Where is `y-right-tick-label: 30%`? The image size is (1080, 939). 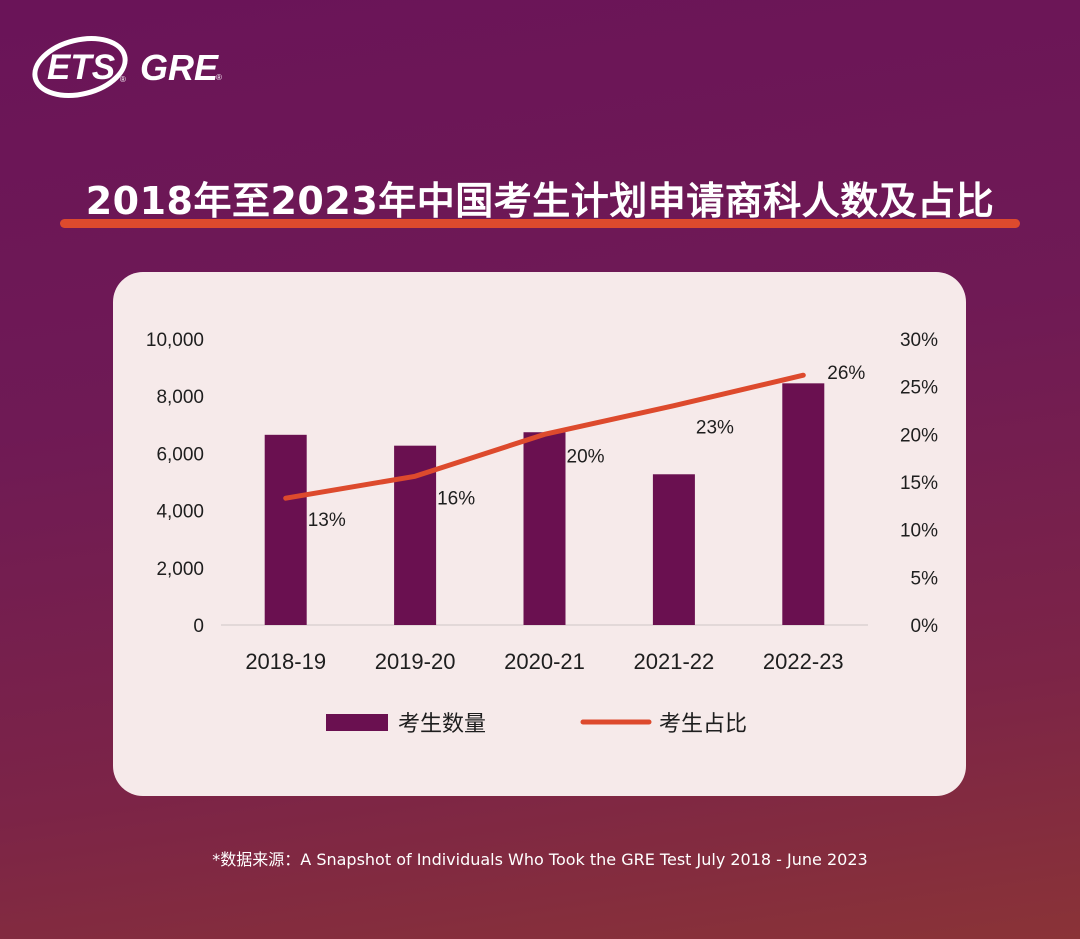 y-right-tick-label: 30% is located at coordinates (919, 340).